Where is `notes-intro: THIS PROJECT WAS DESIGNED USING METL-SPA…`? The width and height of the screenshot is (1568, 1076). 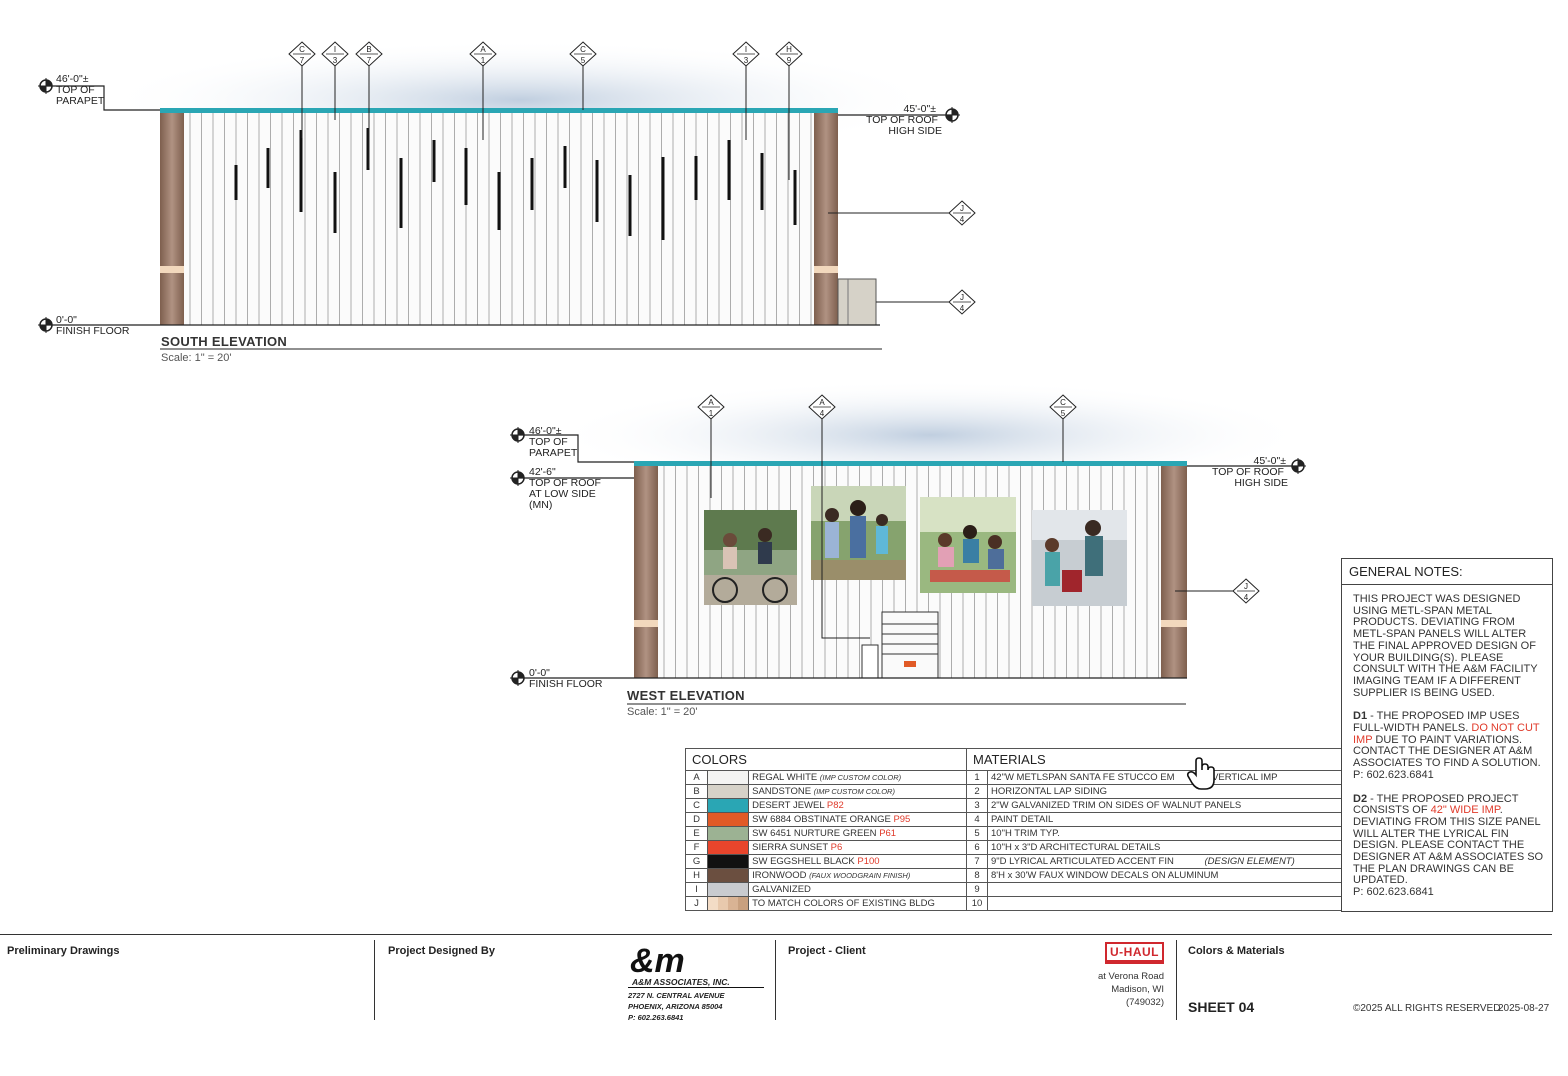 notes-intro: THIS PROJECT WAS DESIGNED USING METL-SPA… is located at coordinates (1445, 646).